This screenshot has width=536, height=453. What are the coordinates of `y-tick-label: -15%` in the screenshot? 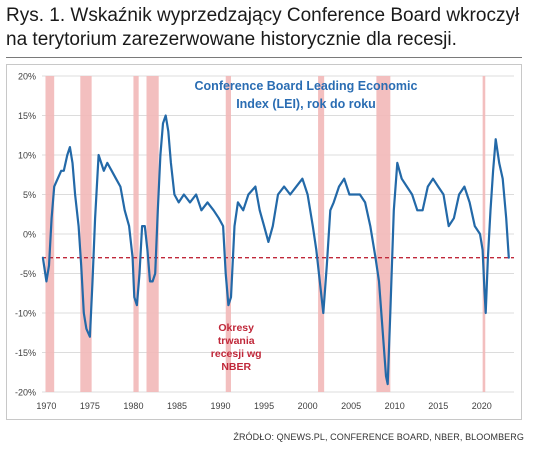 It's located at (25, 353).